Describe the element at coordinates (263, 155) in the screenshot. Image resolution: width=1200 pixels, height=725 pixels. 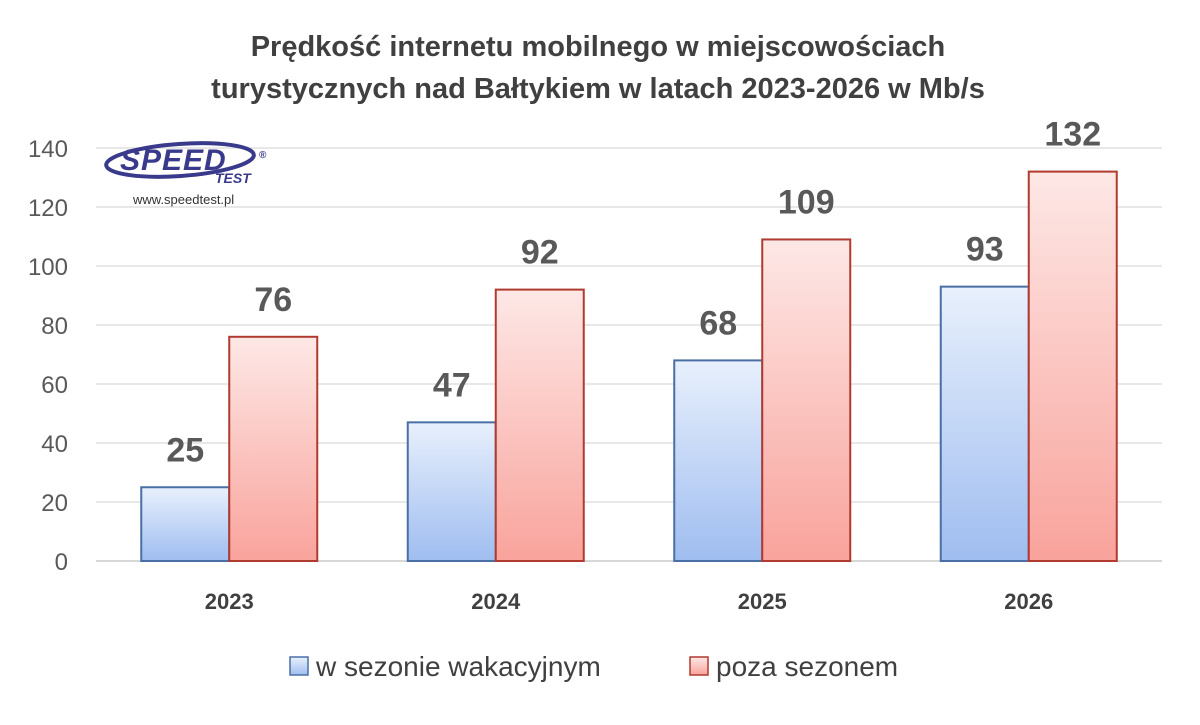
I see `logo-registered-mark: ®` at that location.